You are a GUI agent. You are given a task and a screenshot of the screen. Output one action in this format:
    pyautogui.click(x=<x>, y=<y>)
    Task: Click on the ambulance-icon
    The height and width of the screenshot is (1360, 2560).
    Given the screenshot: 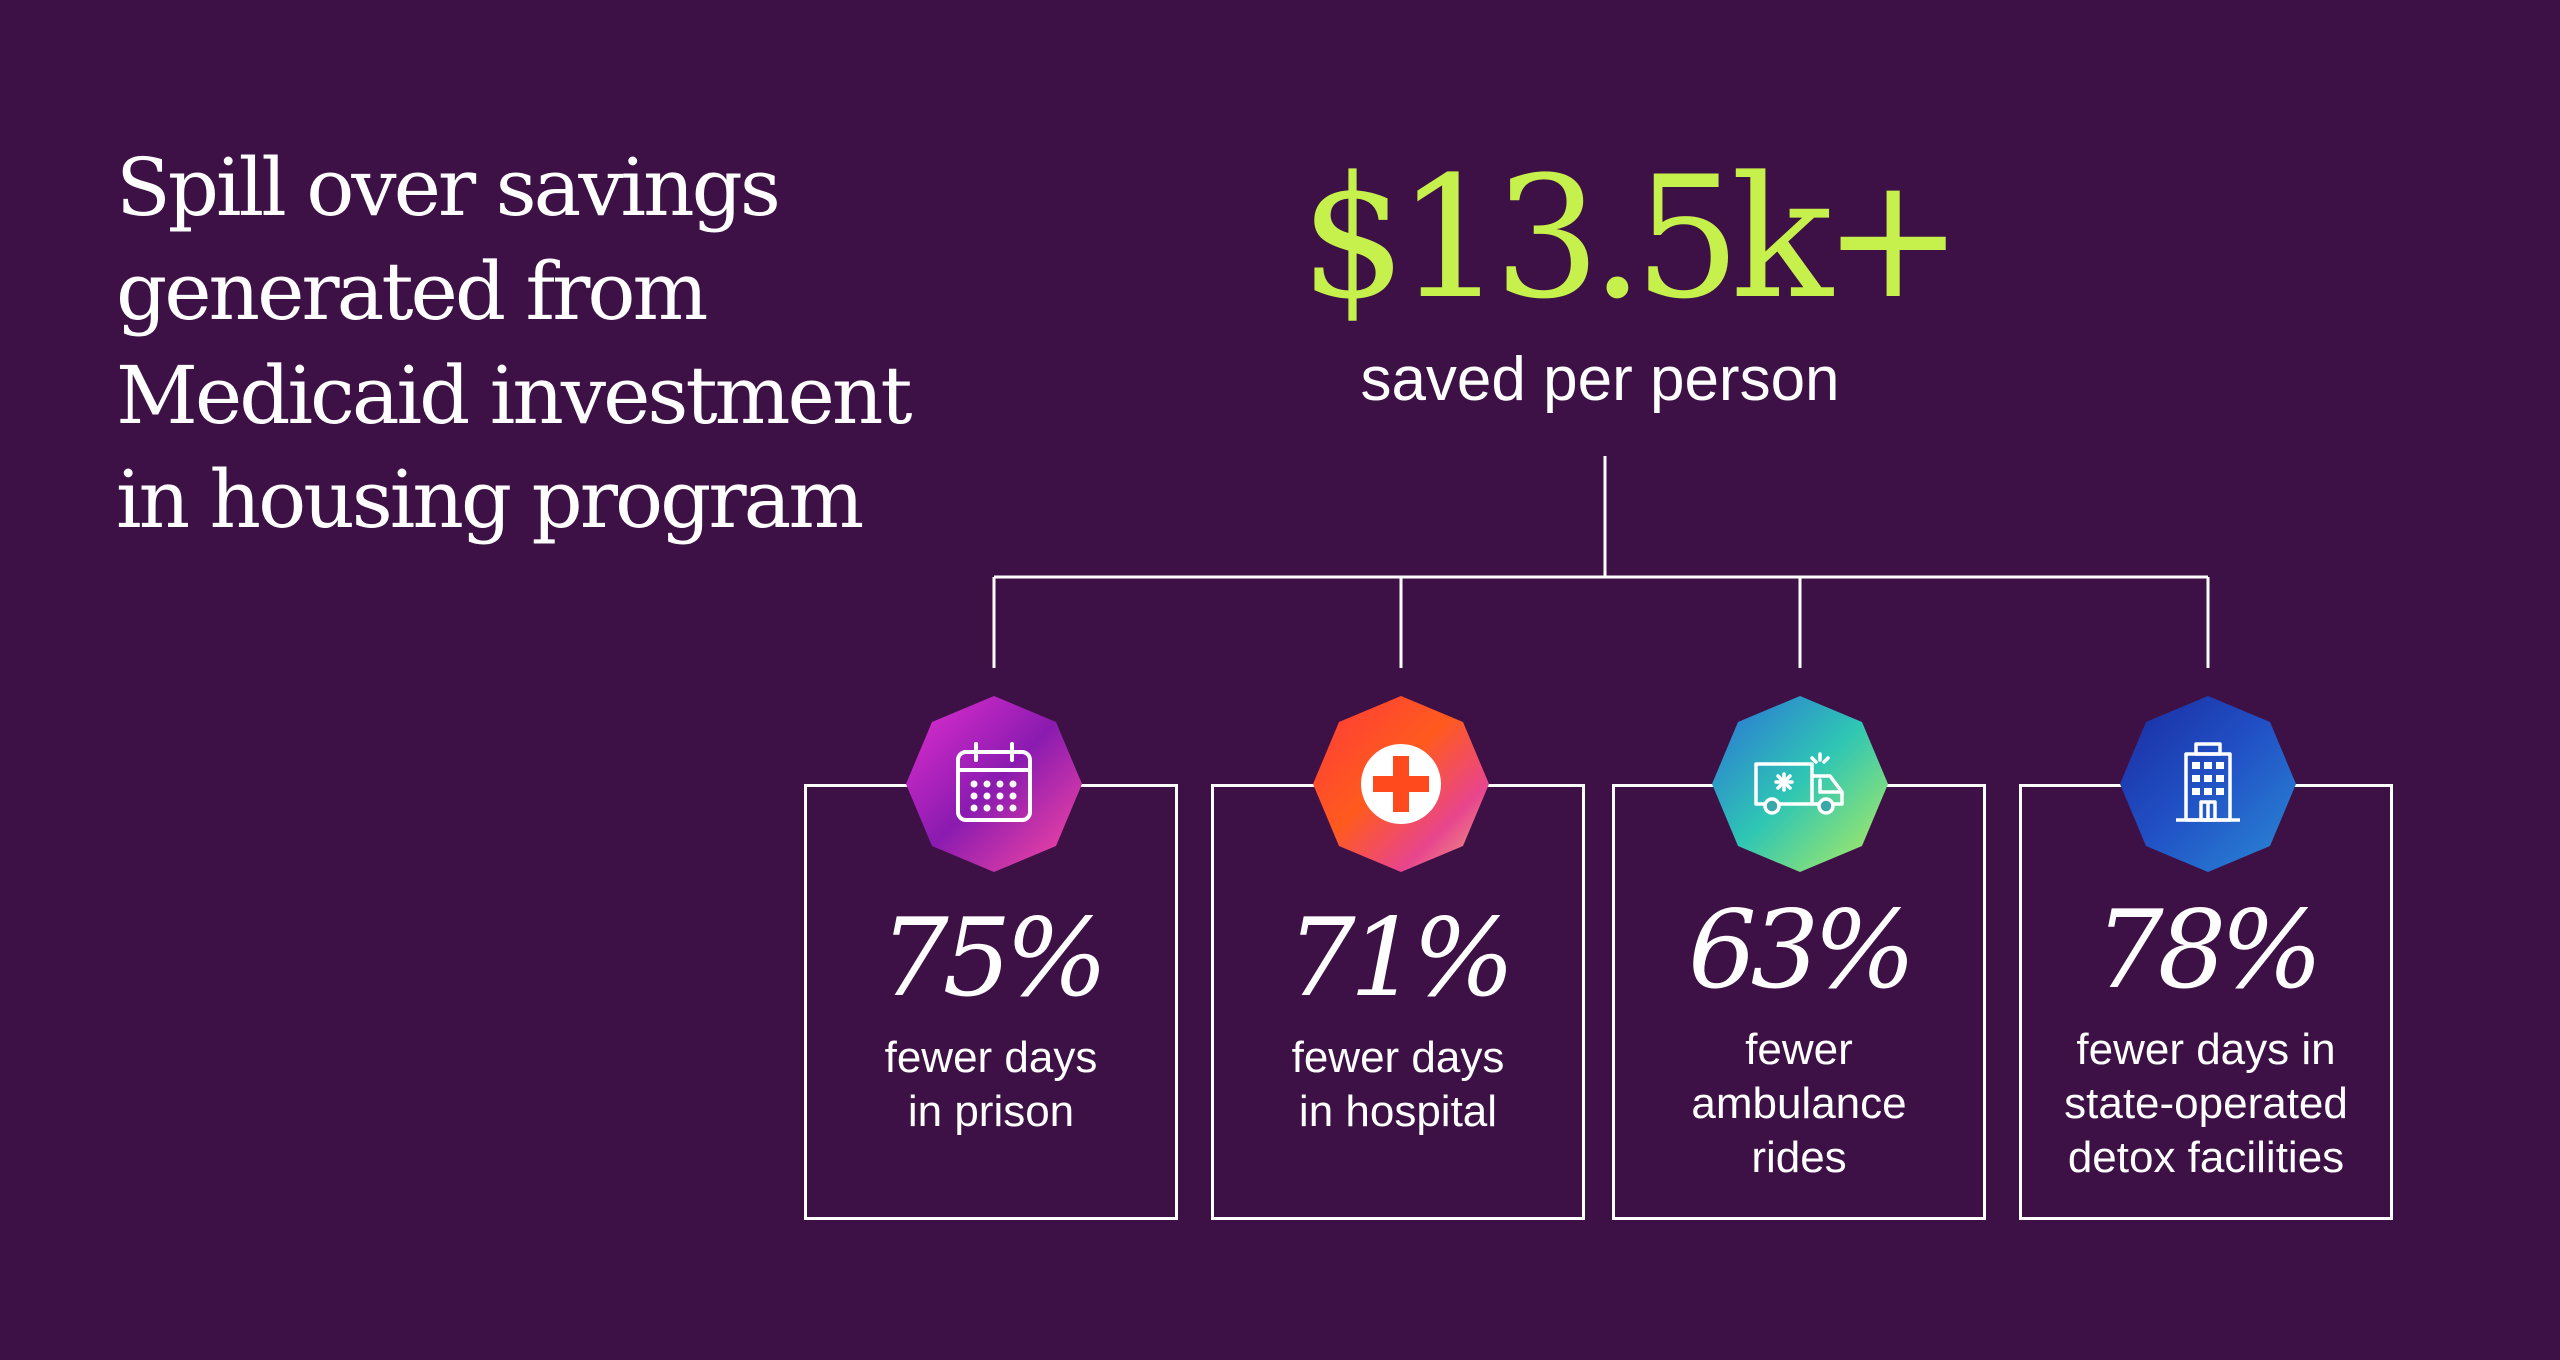 What is the action you would take?
    pyautogui.click(x=1799, y=783)
    